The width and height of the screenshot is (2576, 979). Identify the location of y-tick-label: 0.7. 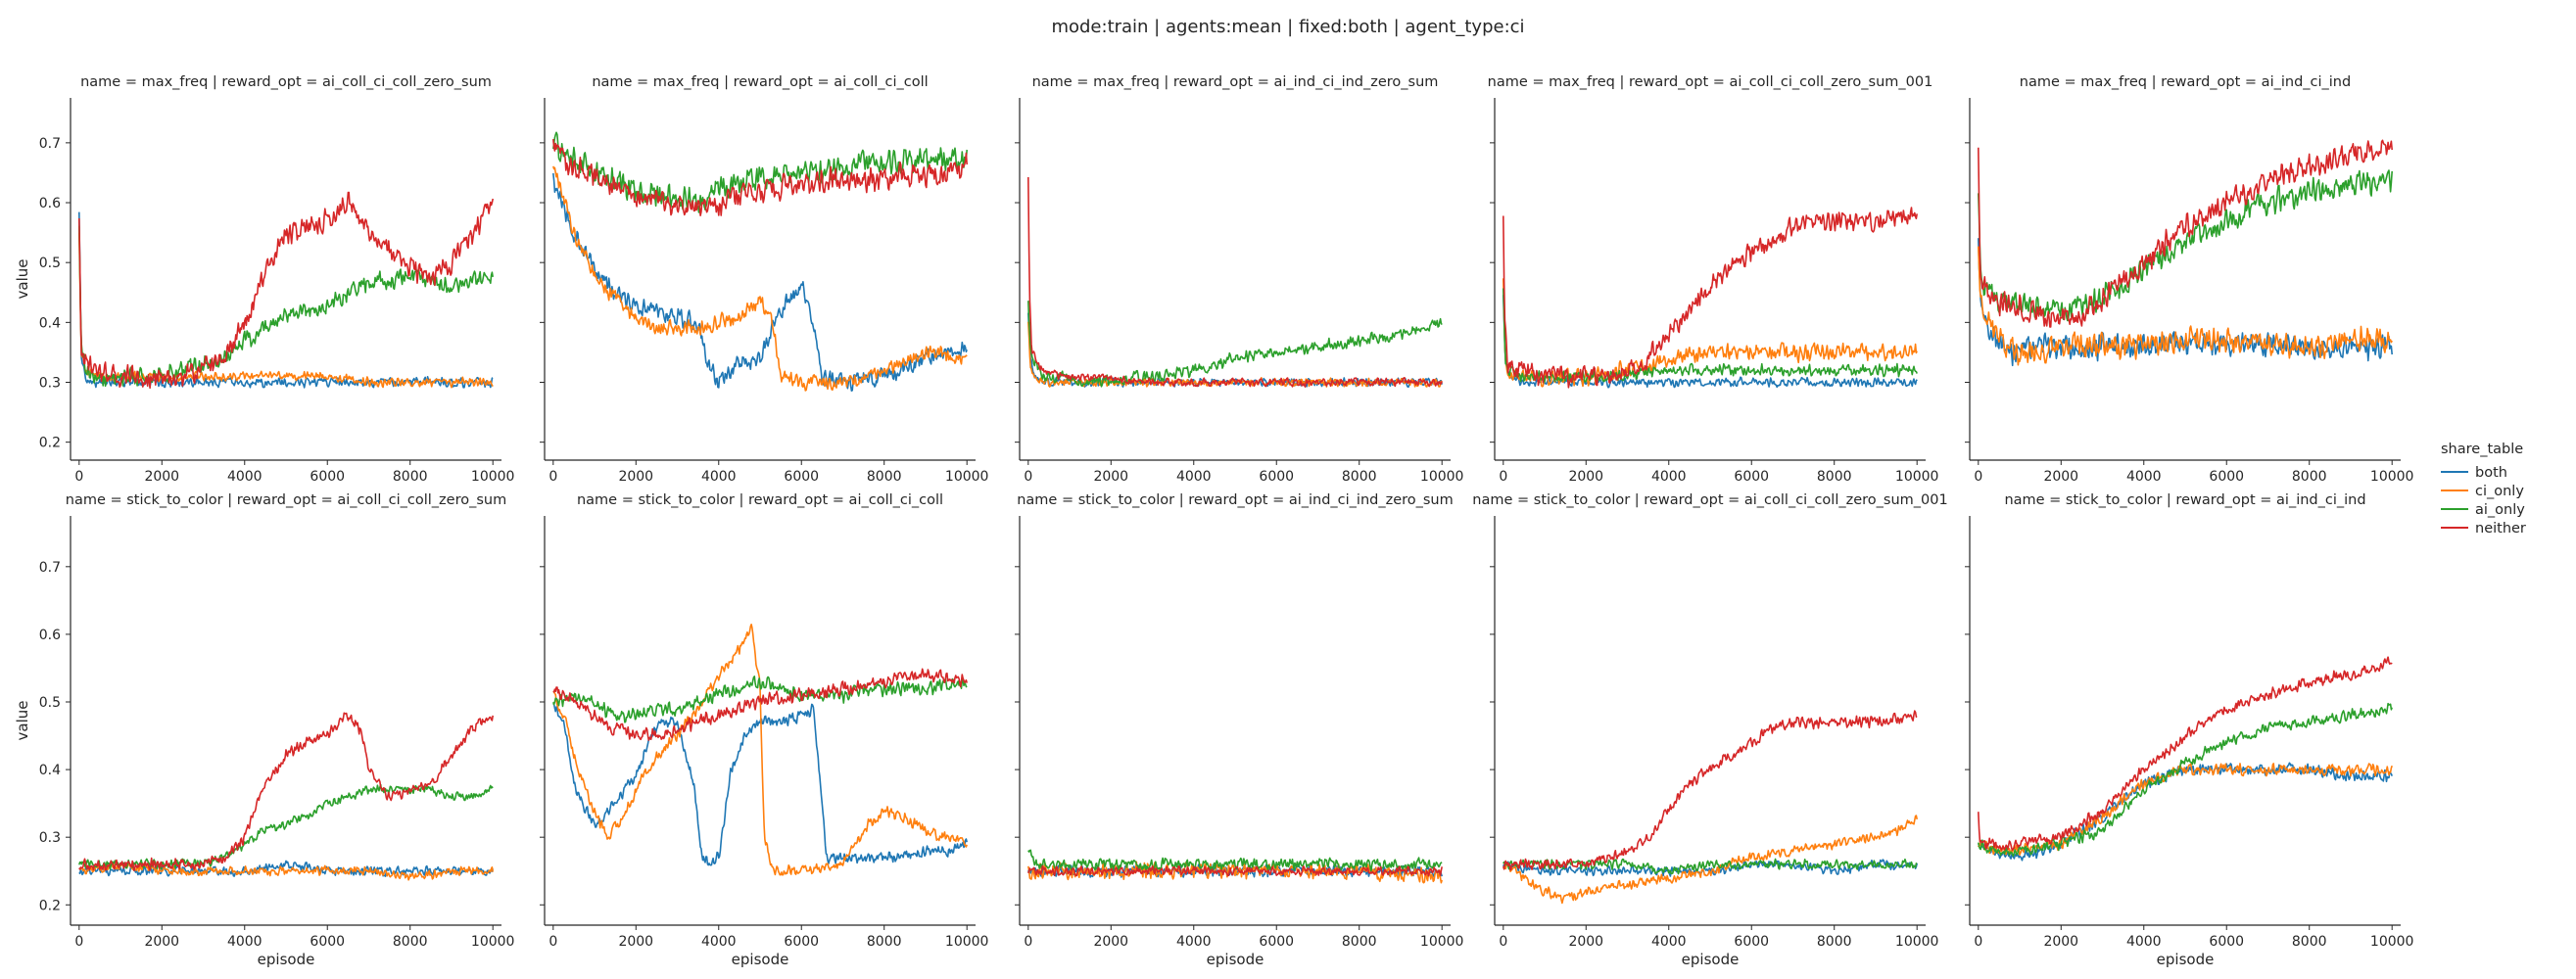
(50, 568).